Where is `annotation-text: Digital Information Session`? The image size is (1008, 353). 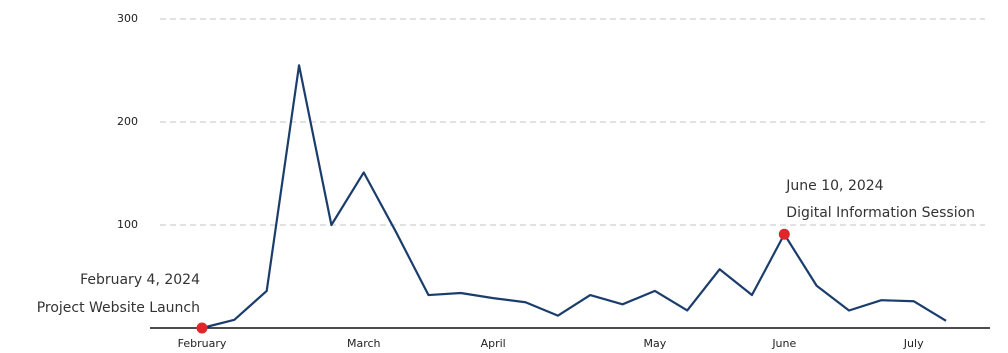 annotation-text: Digital Information Session is located at coordinates (880, 213).